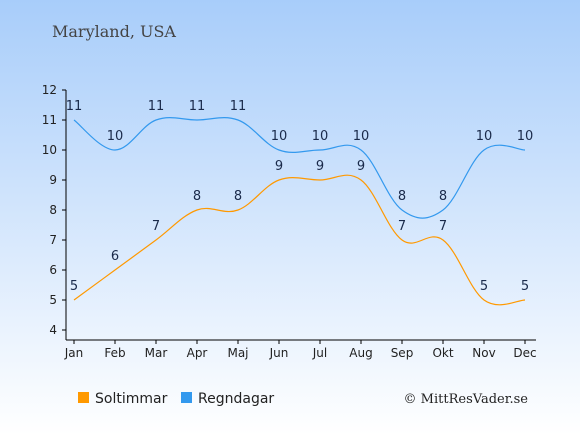 The height and width of the screenshot is (435, 580). Describe the element at coordinates (483, 353) in the screenshot. I see `x-tick-label: Nov` at that location.